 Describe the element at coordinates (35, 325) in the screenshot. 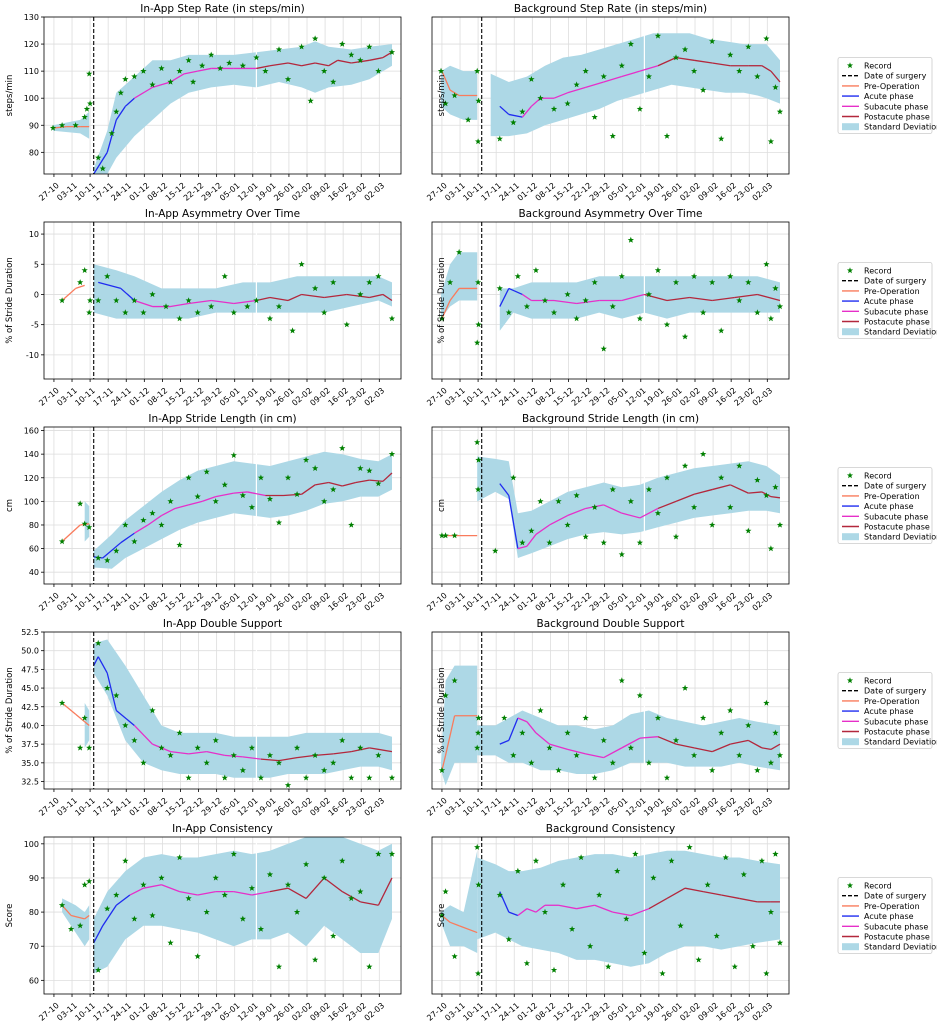

I see `y-tick-label: -5` at that location.